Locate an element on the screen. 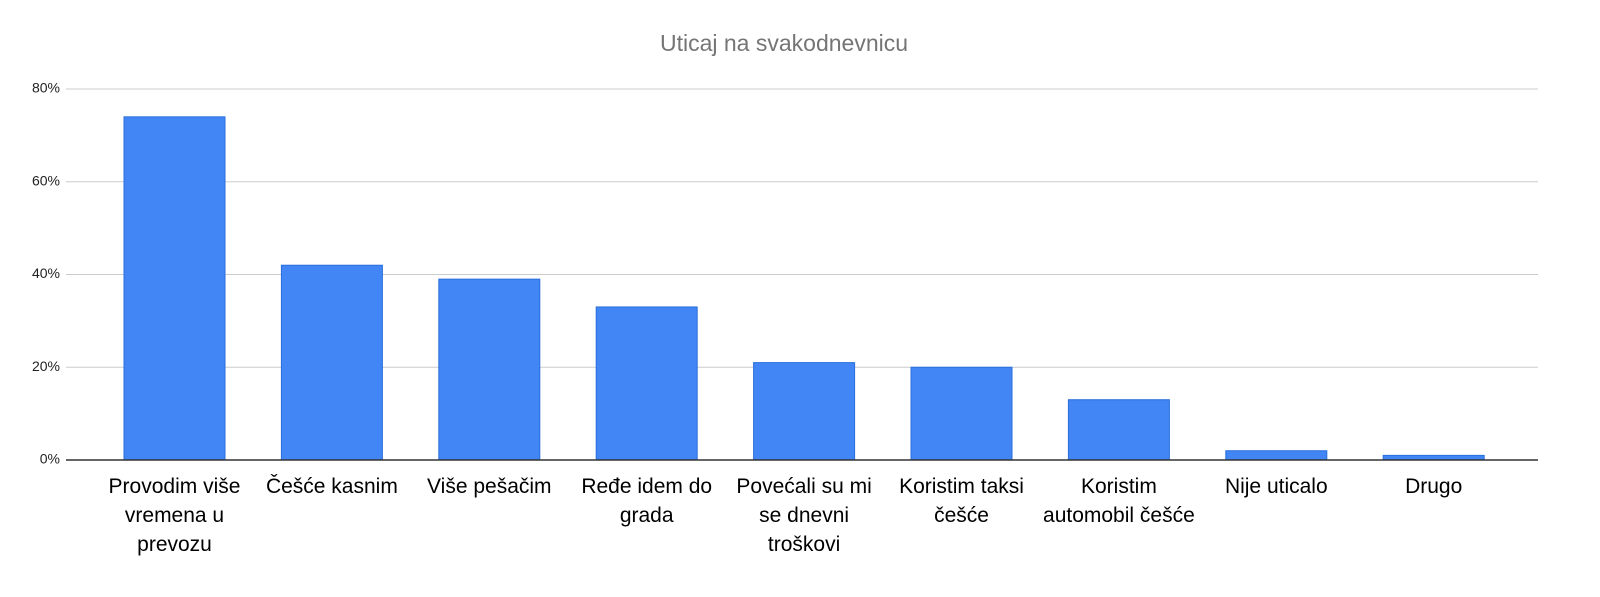 The width and height of the screenshot is (1600, 597). x-tick-label: Češće kasnim is located at coordinates (331, 486).